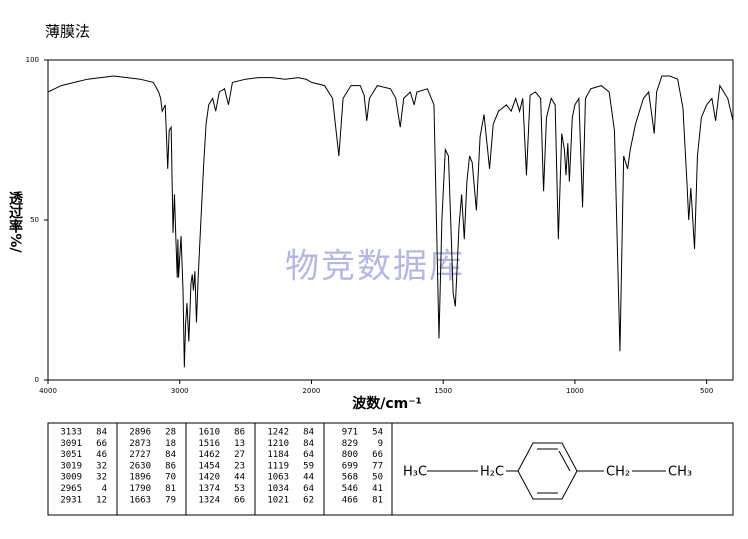 Image resolution: width=748 pixels, height=539 pixels. What do you see at coordinates (140, 466) in the screenshot?
I see `peak-wavenumber: 2630` at bounding box center [140, 466].